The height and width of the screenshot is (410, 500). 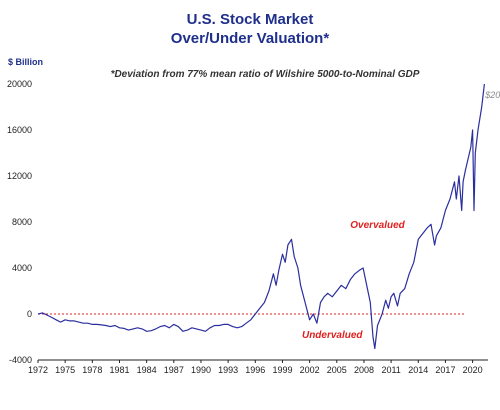 What do you see at coordinates (92, 370) in the screenshot?
I see `x-tick-label: 1978` at bounding box center [92, 370].